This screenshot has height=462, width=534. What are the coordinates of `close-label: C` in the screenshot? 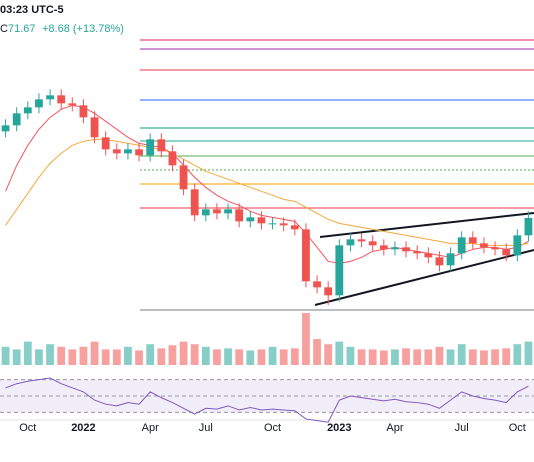 It's located at (4, 29).